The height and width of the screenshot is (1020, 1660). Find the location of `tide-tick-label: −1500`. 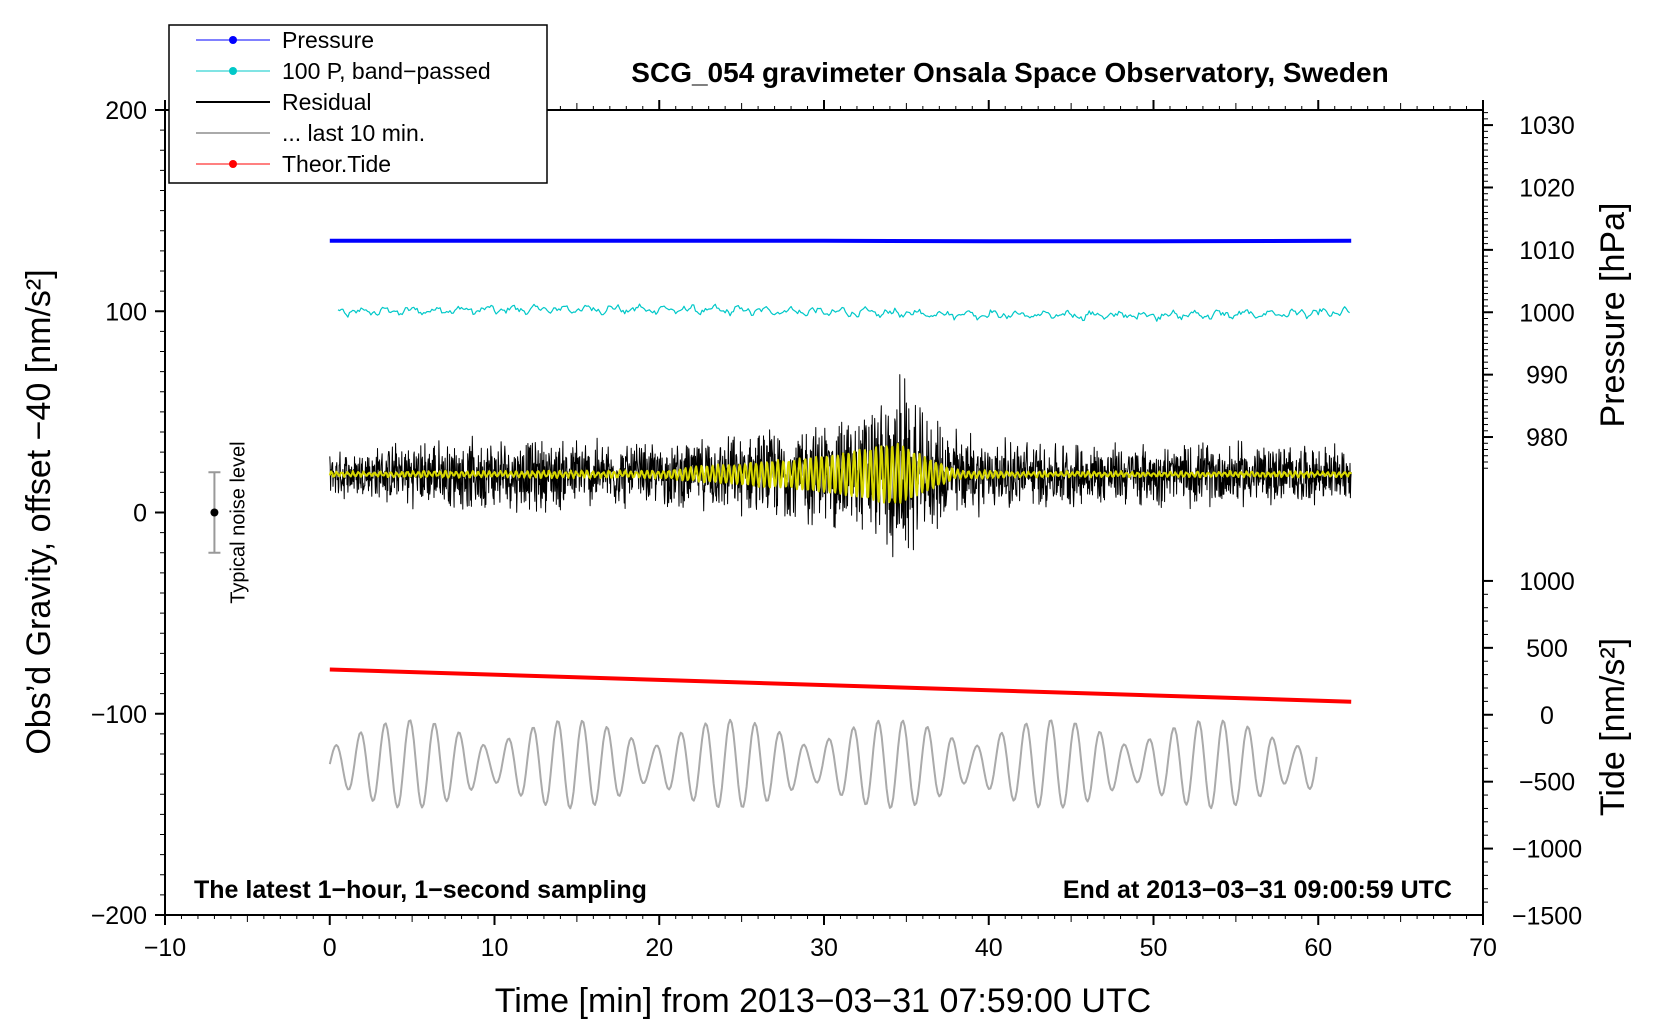

tide-tick-label: −1500 is located at coordinates (1547, 917).